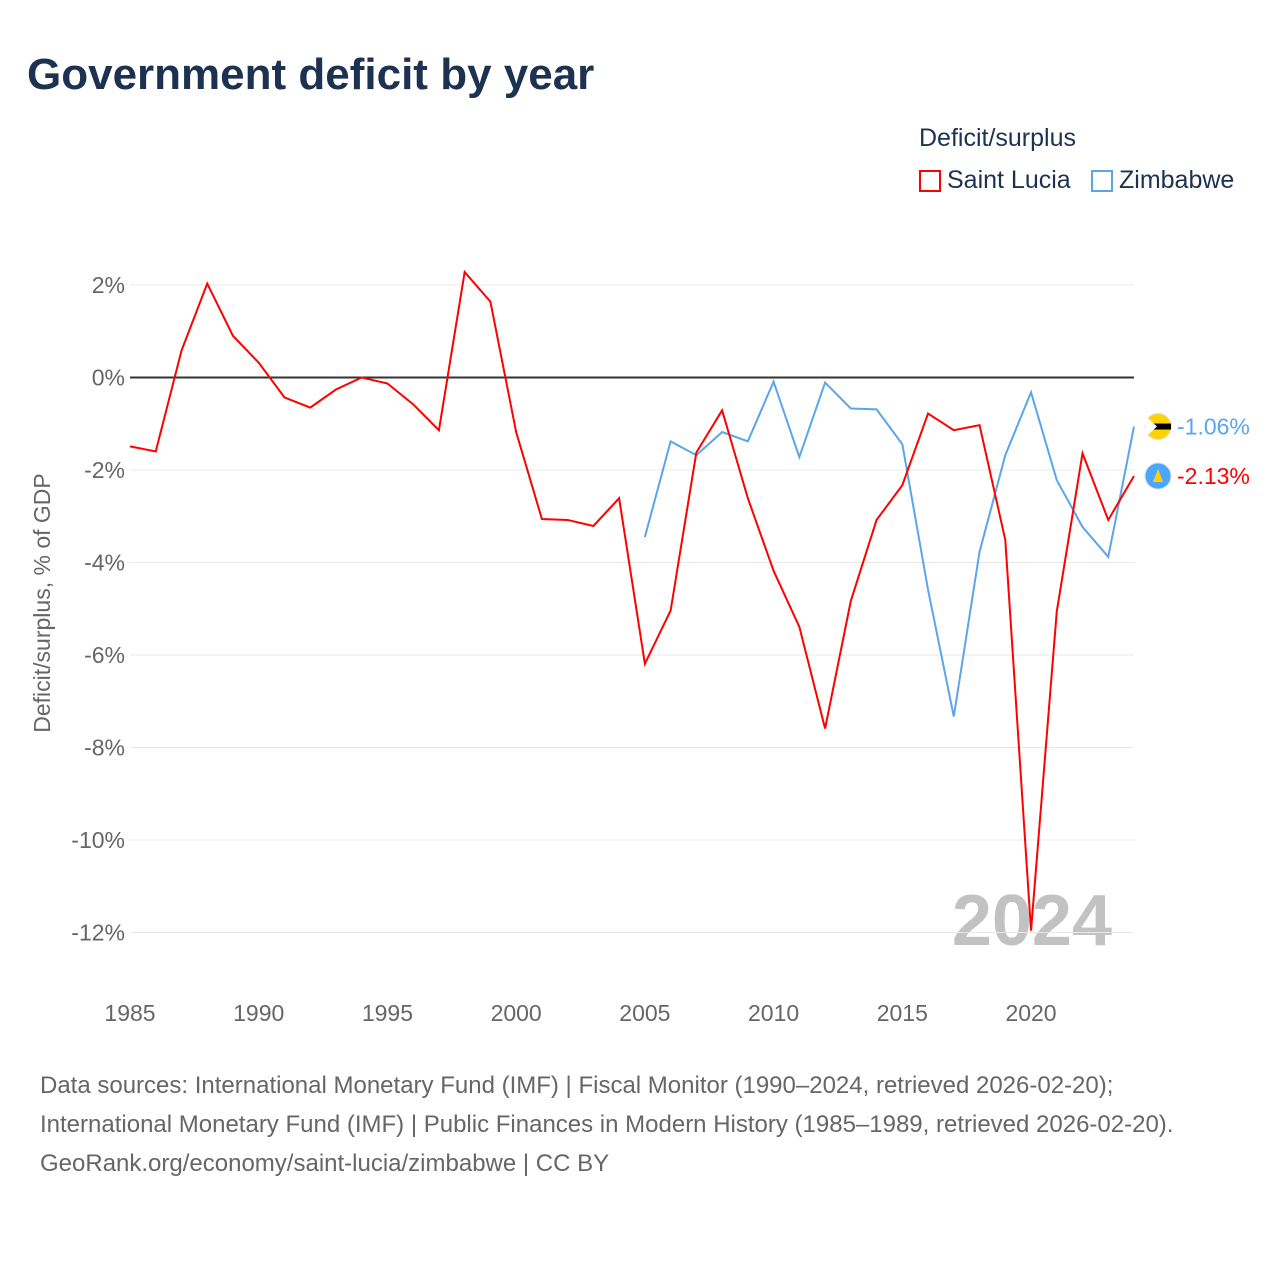 The image size is (1280, 1280). I want to click on y-tick-label: -12%, so click(98, 933).